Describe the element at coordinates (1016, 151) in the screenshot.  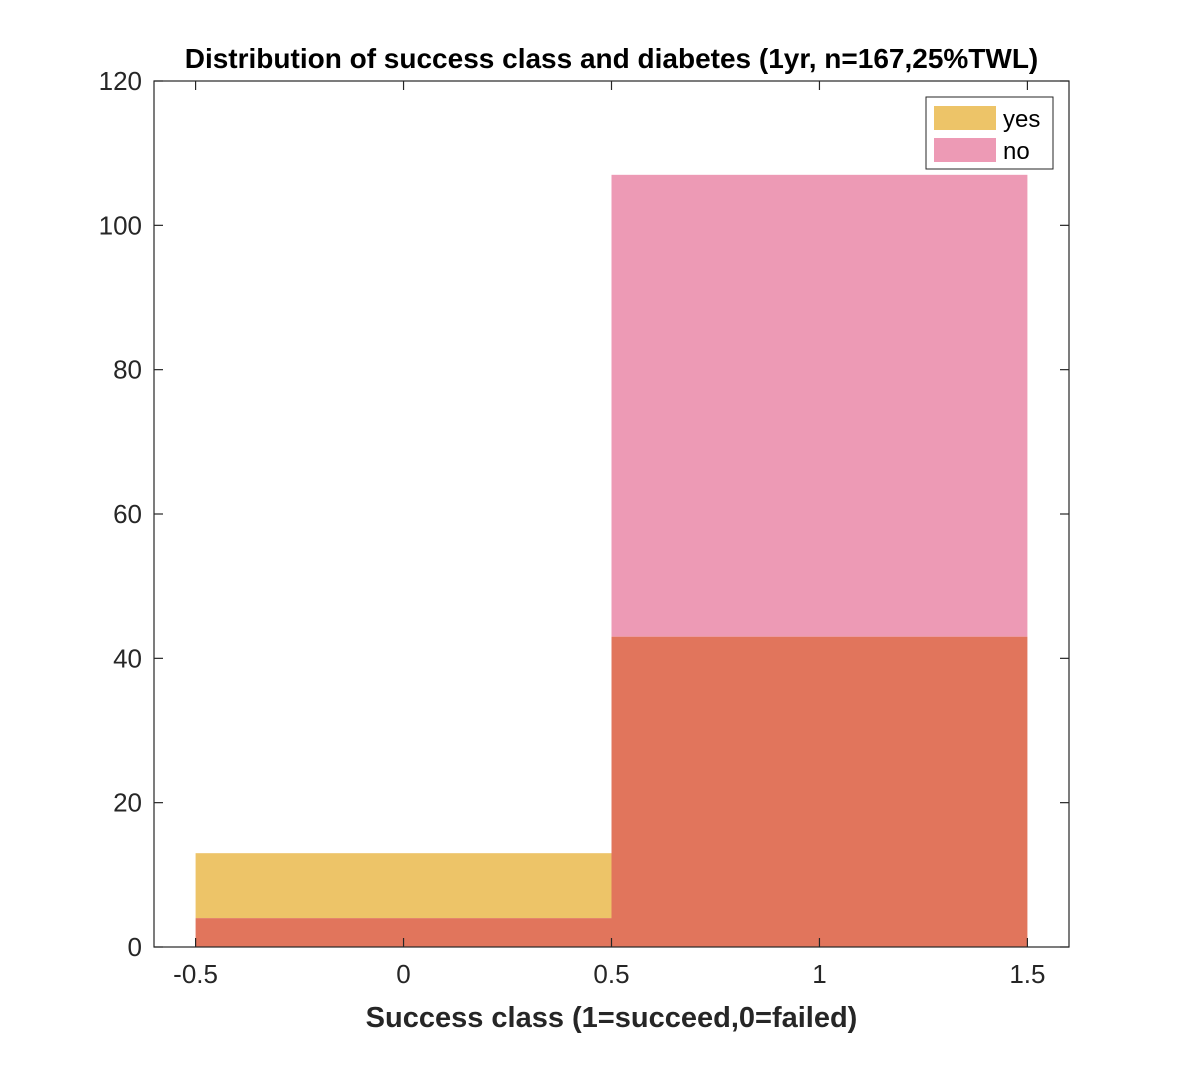
I see `legend-label-no: no` at that location.